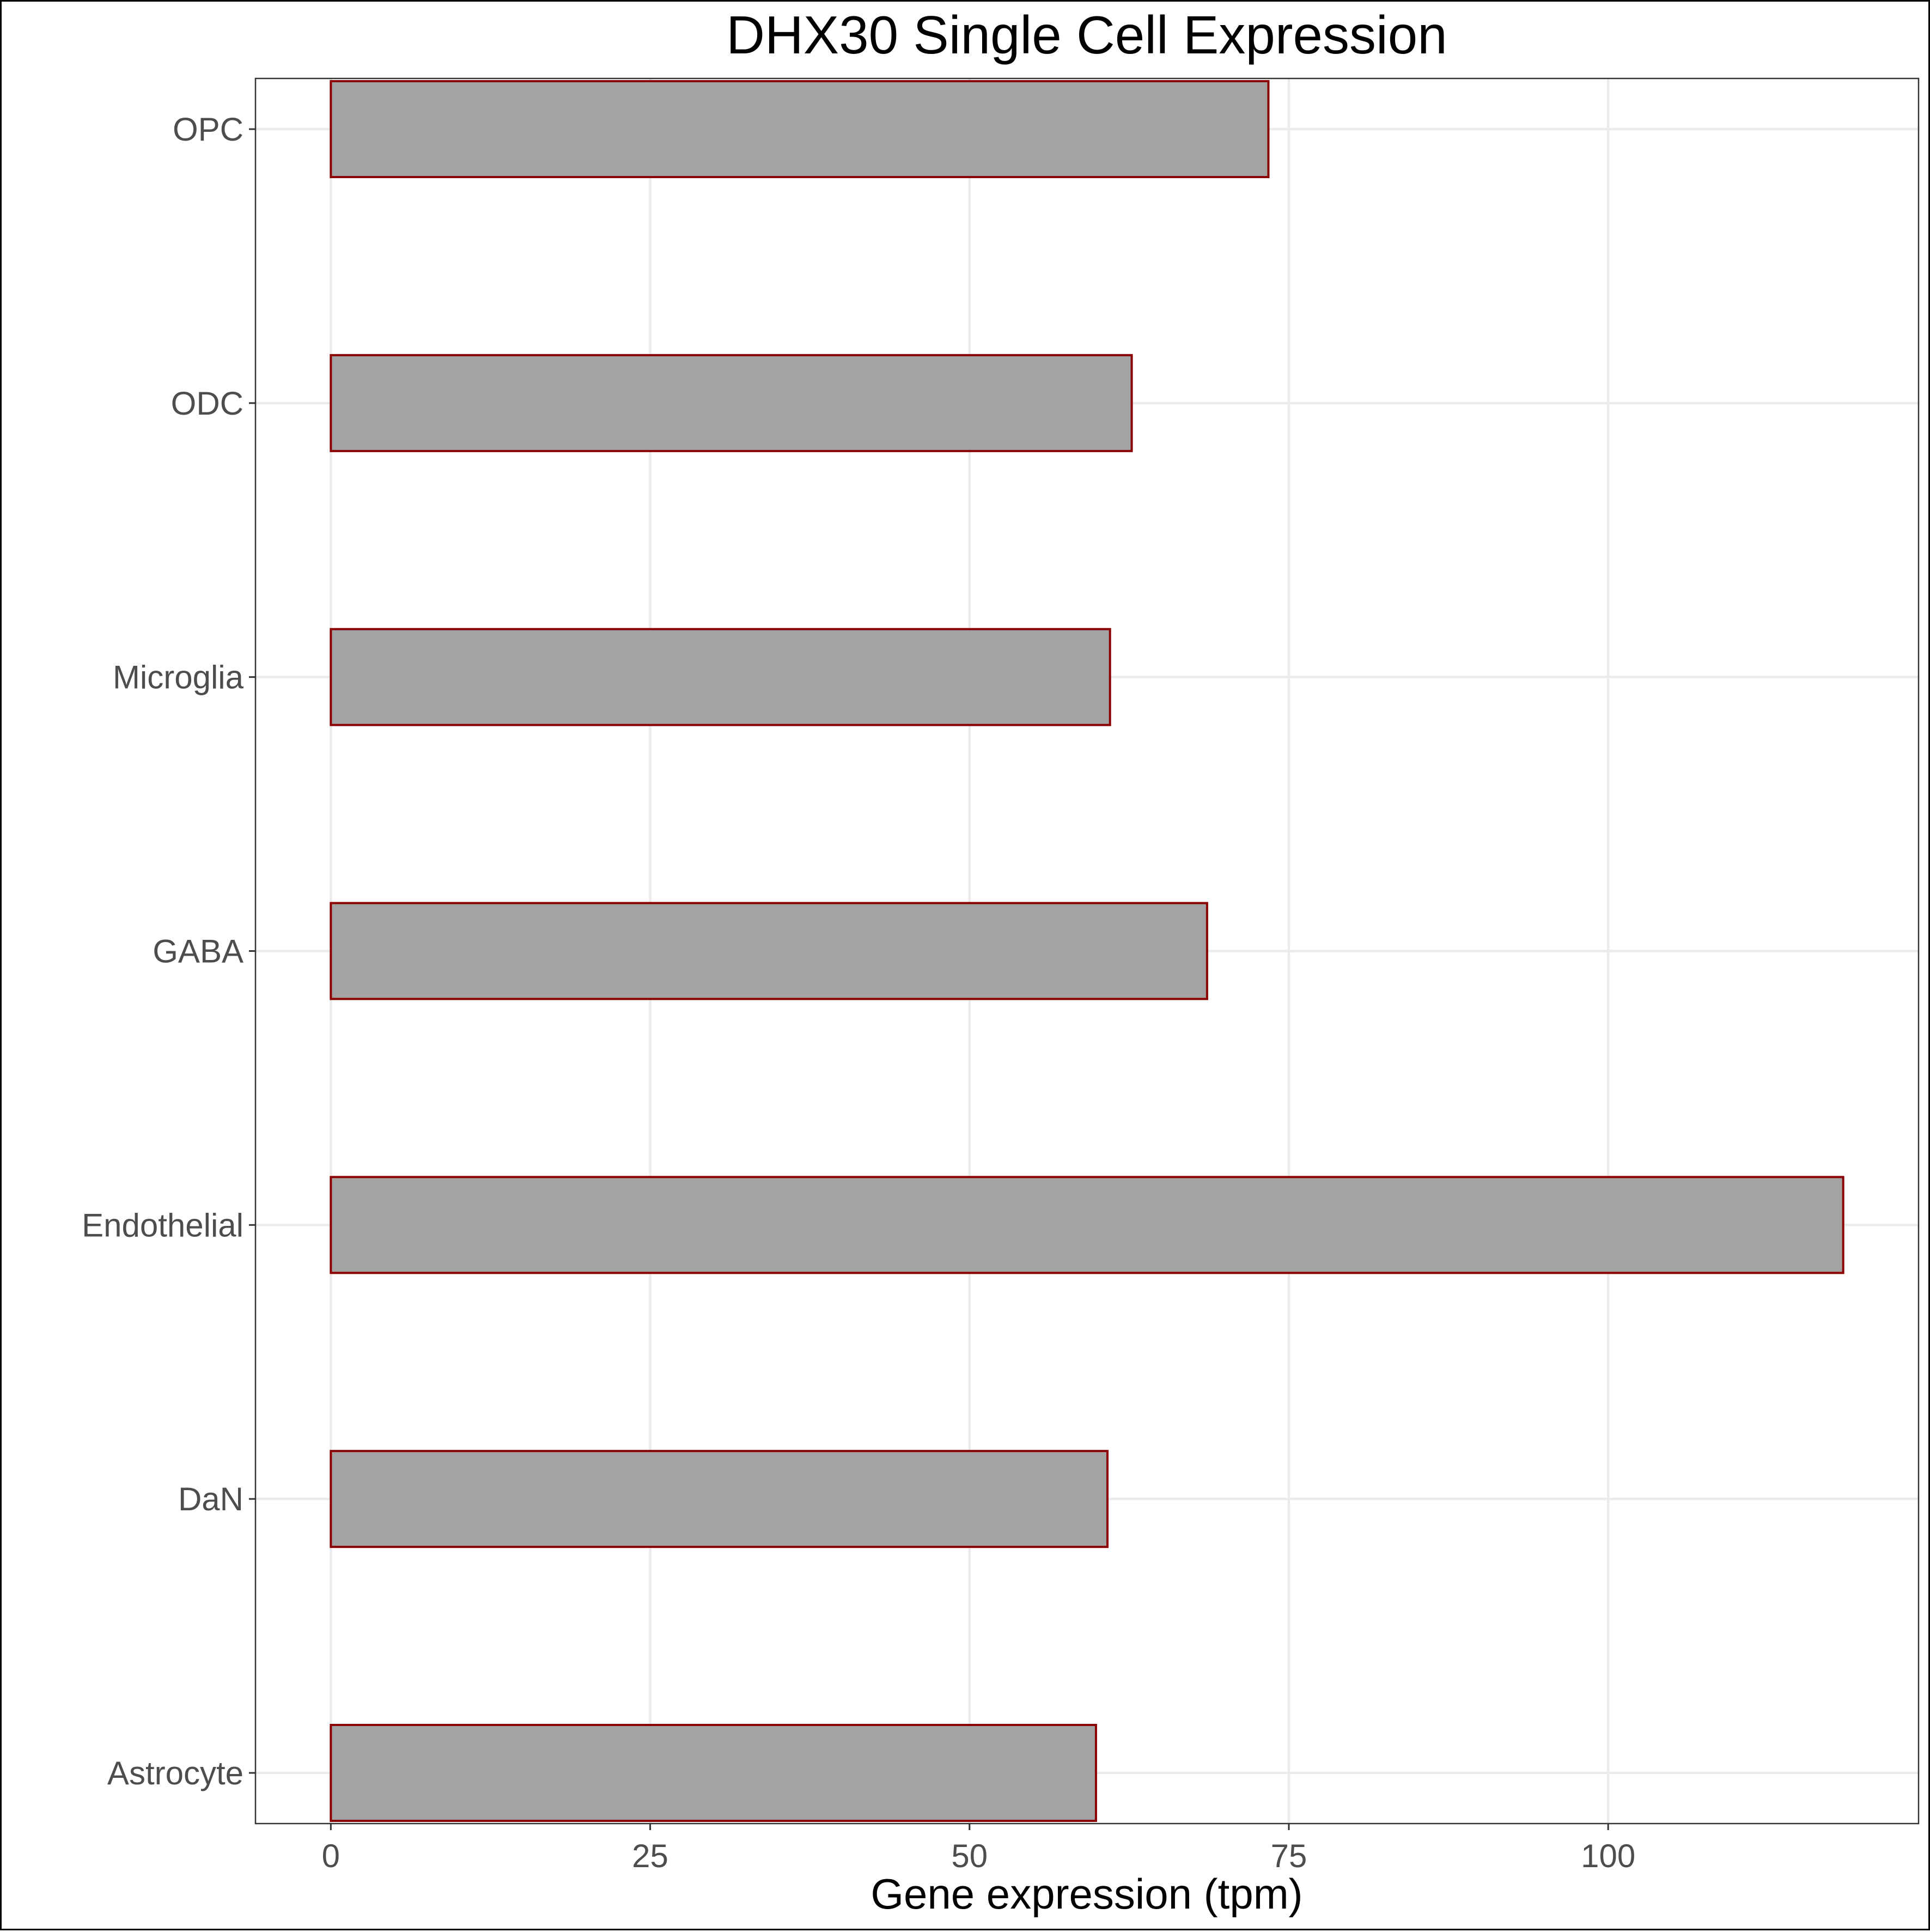 The width and height of the screenshot is (1930, 1932). I want to click on bar-gaba, so click(769, 951).